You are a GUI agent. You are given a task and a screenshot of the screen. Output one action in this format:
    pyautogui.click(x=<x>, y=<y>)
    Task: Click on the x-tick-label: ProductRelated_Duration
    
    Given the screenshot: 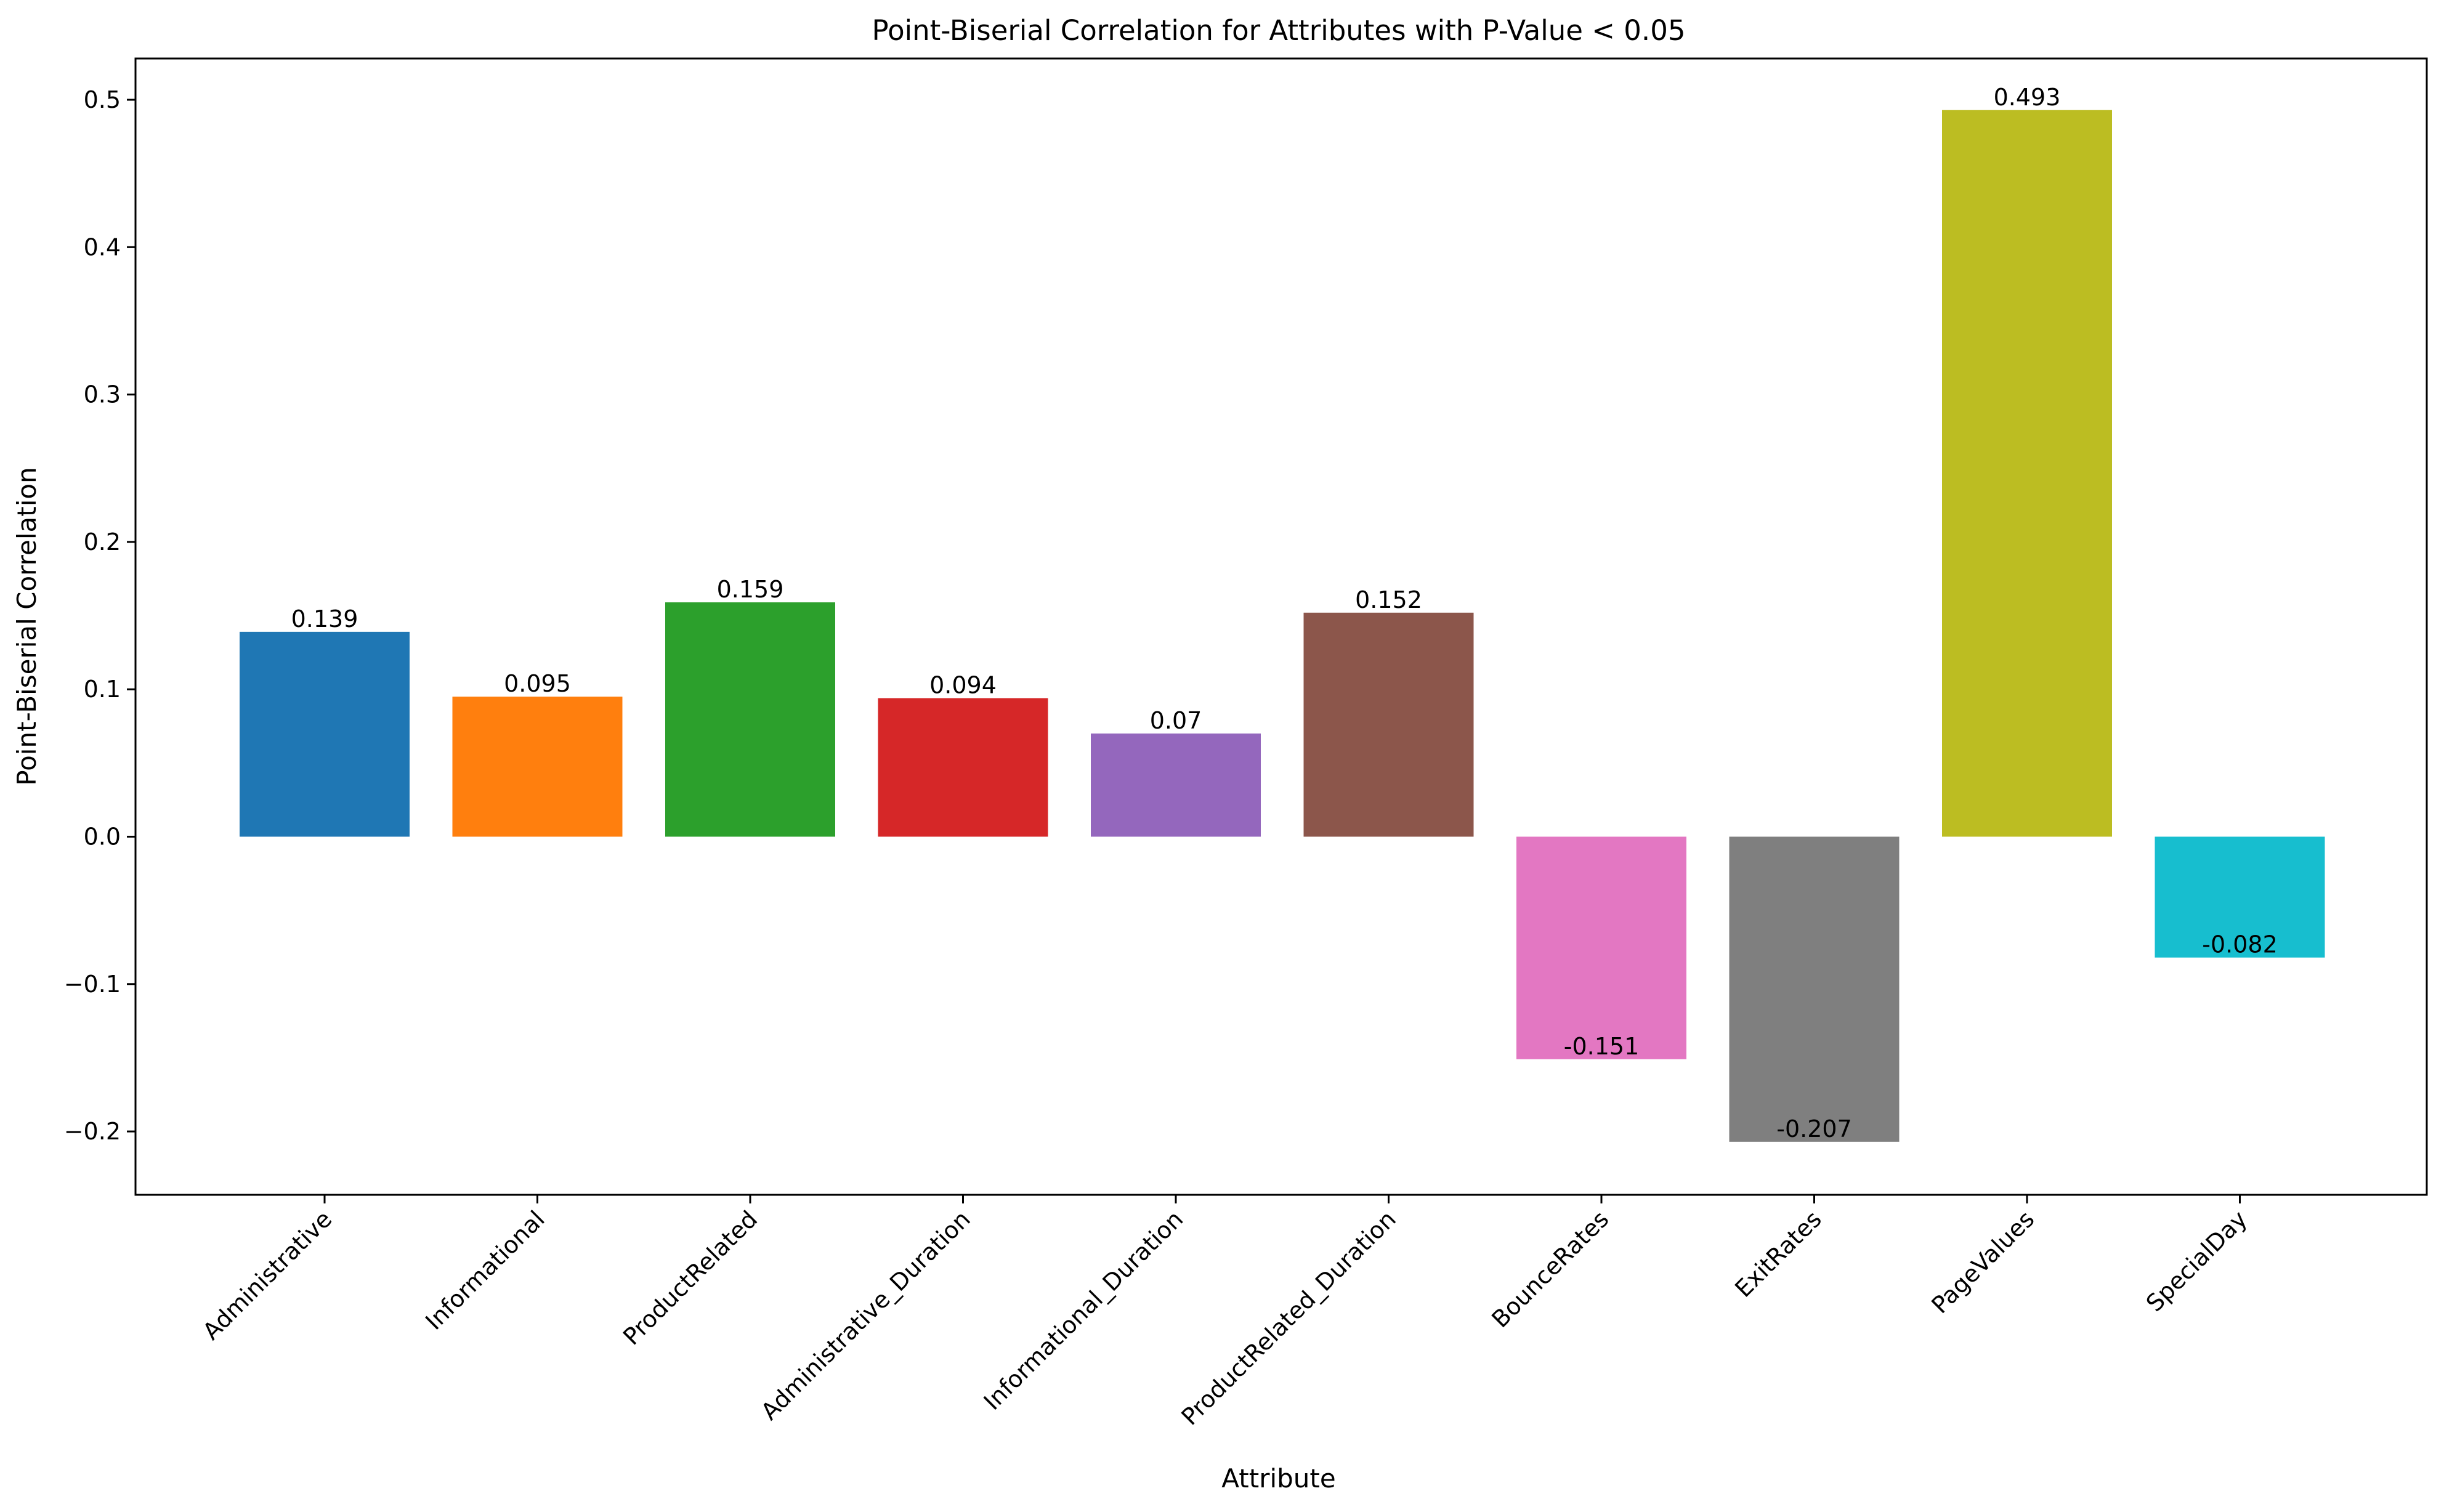 What is the action you would take?
    pyautogui.click(x=1288, y=1317)
    